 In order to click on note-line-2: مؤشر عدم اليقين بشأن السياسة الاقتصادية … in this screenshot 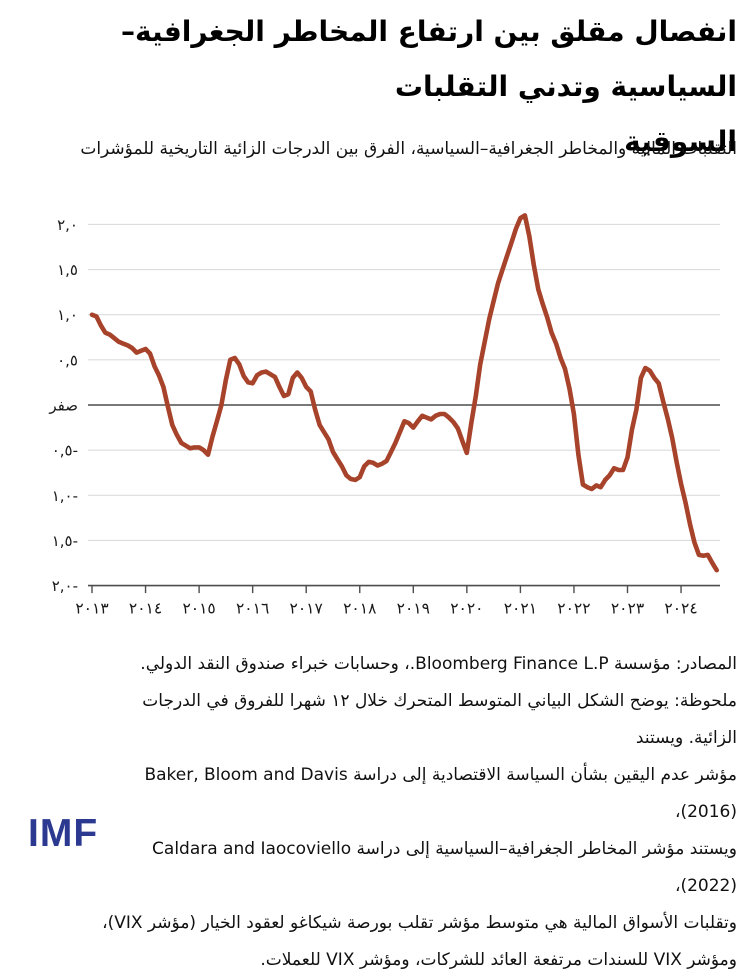, I will do `click(440, 793)`.